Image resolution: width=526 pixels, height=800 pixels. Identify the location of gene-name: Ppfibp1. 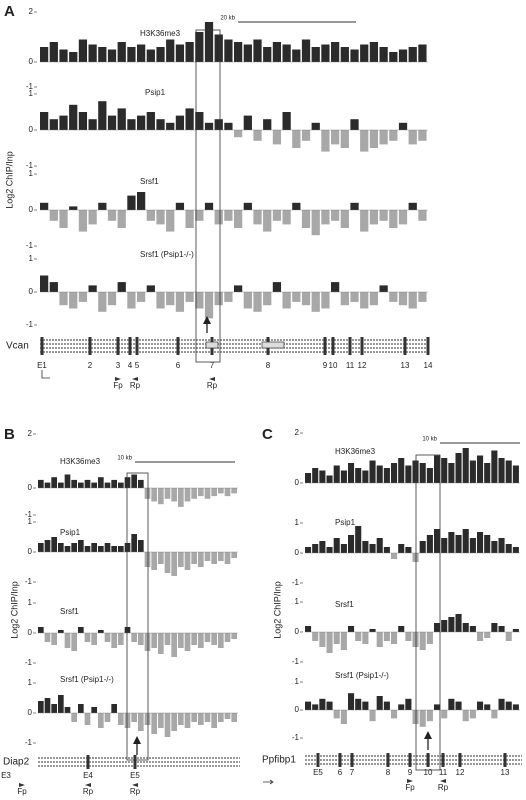
(279, 760).